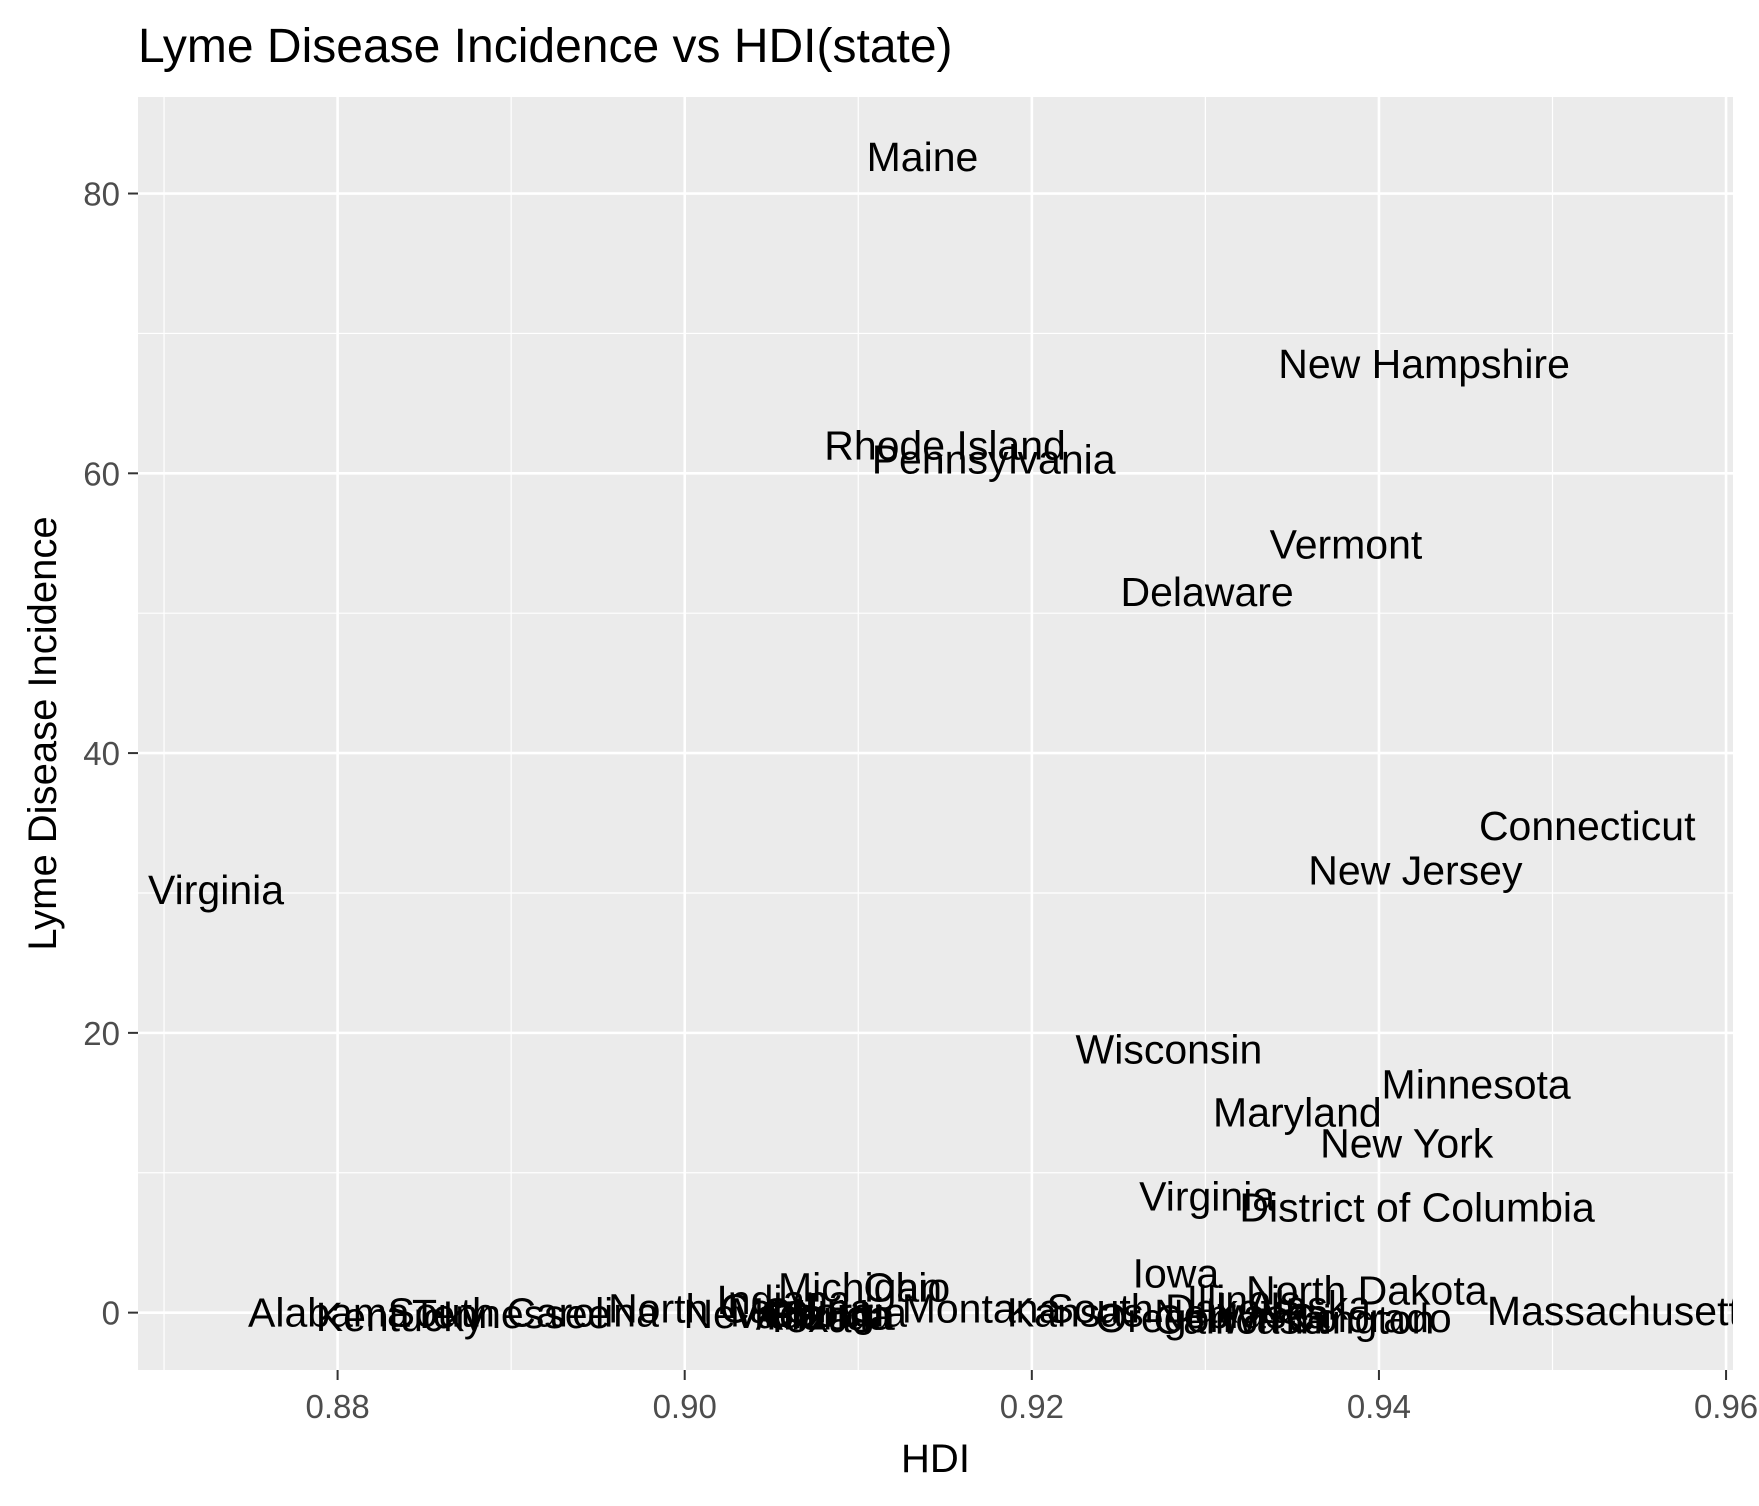 The image size is (1759, 1506). I want to click on x-tick-label: 0.88, so click(337, 1406).